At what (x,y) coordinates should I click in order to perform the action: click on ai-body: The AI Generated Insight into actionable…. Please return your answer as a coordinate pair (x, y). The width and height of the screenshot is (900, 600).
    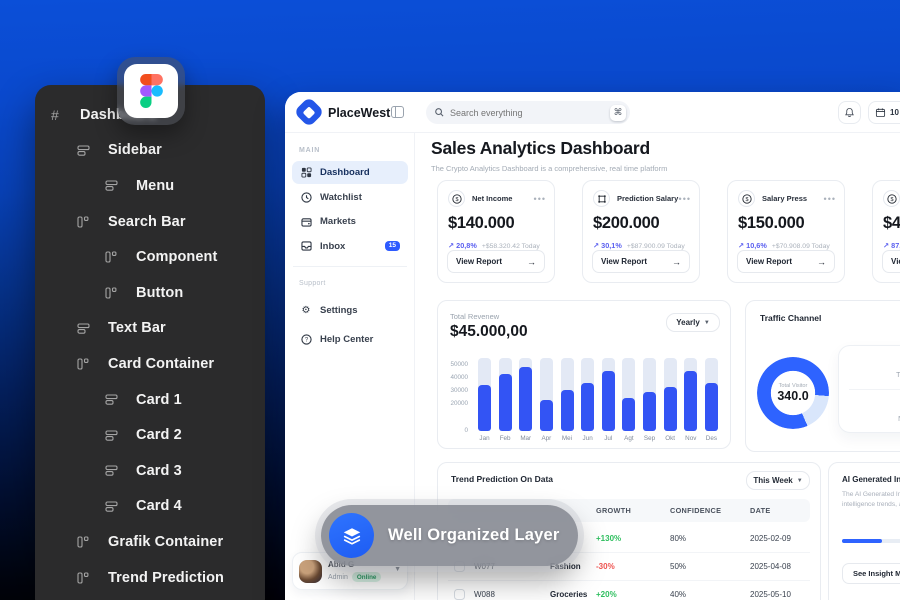
    Looking at the image, I should click on (871, 500).